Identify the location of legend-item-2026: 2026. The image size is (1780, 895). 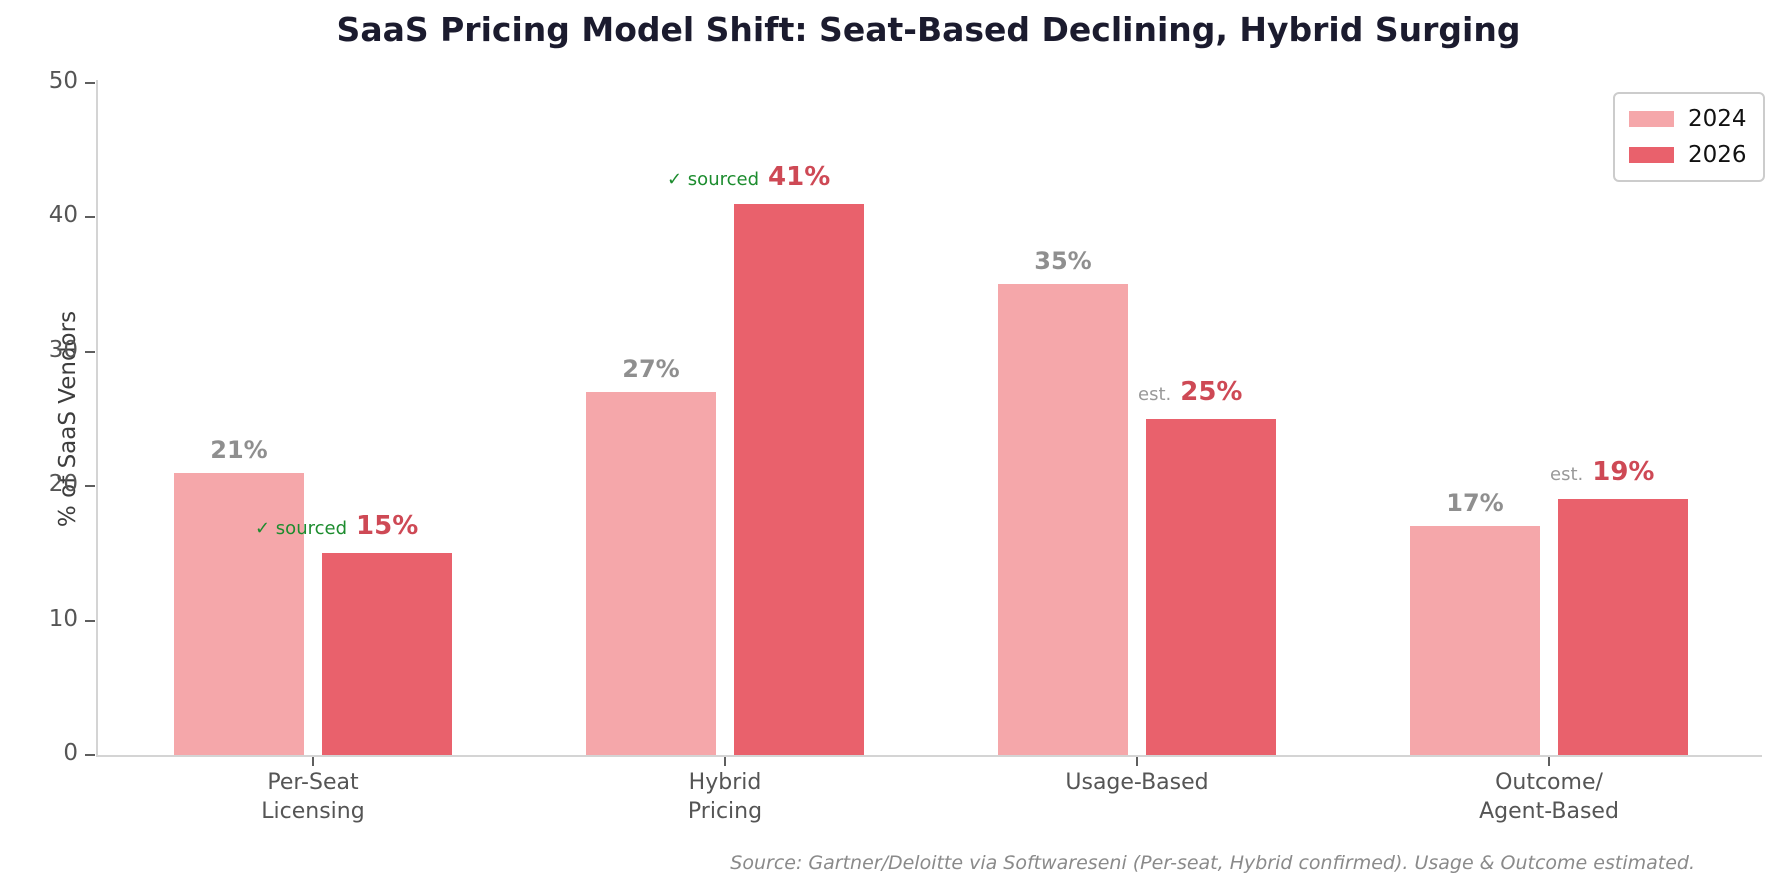
(1688, 155).